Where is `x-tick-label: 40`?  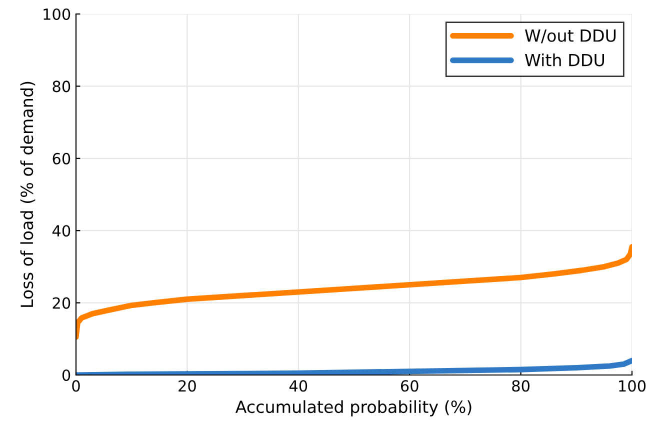 x-tick-label: 40 is located at coordinates (298, 386).